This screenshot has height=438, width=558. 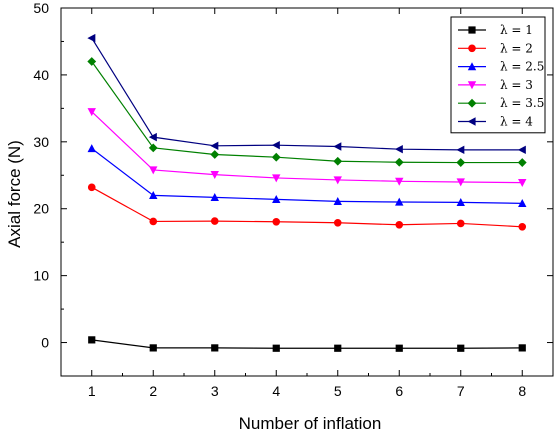 What do you see at coordinates (276, 348) in the screenshot?
I see `data-point-1-x4` at bounding box center [276, 348].